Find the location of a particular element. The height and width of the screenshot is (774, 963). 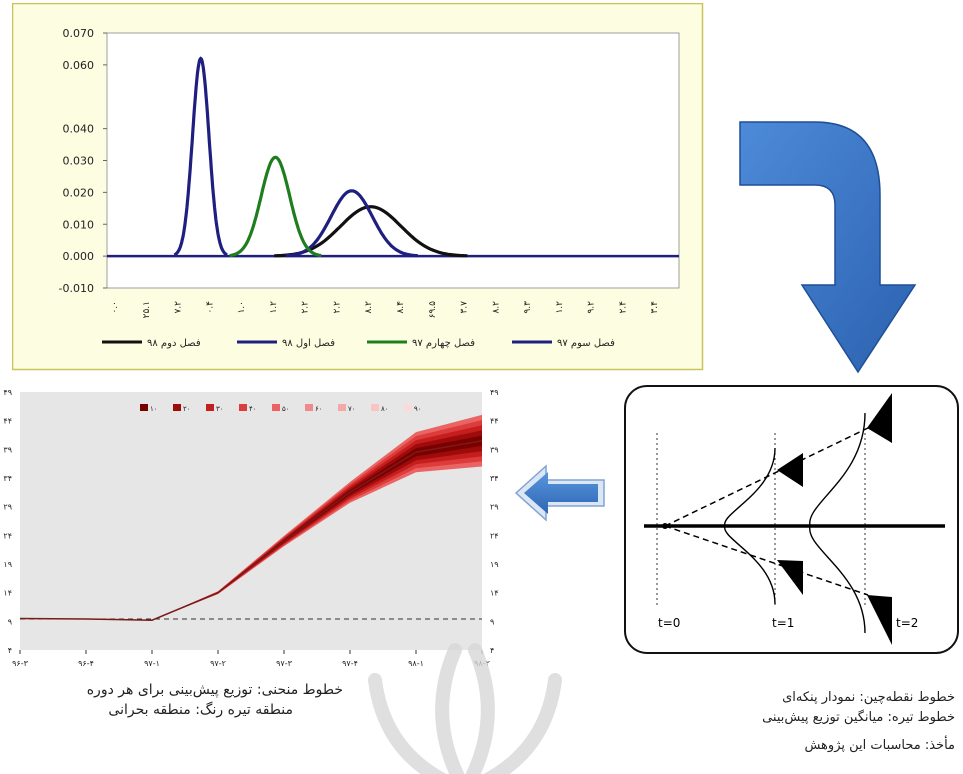

density-x-tick: ۰.۰ is located at coordinates (115, 307).